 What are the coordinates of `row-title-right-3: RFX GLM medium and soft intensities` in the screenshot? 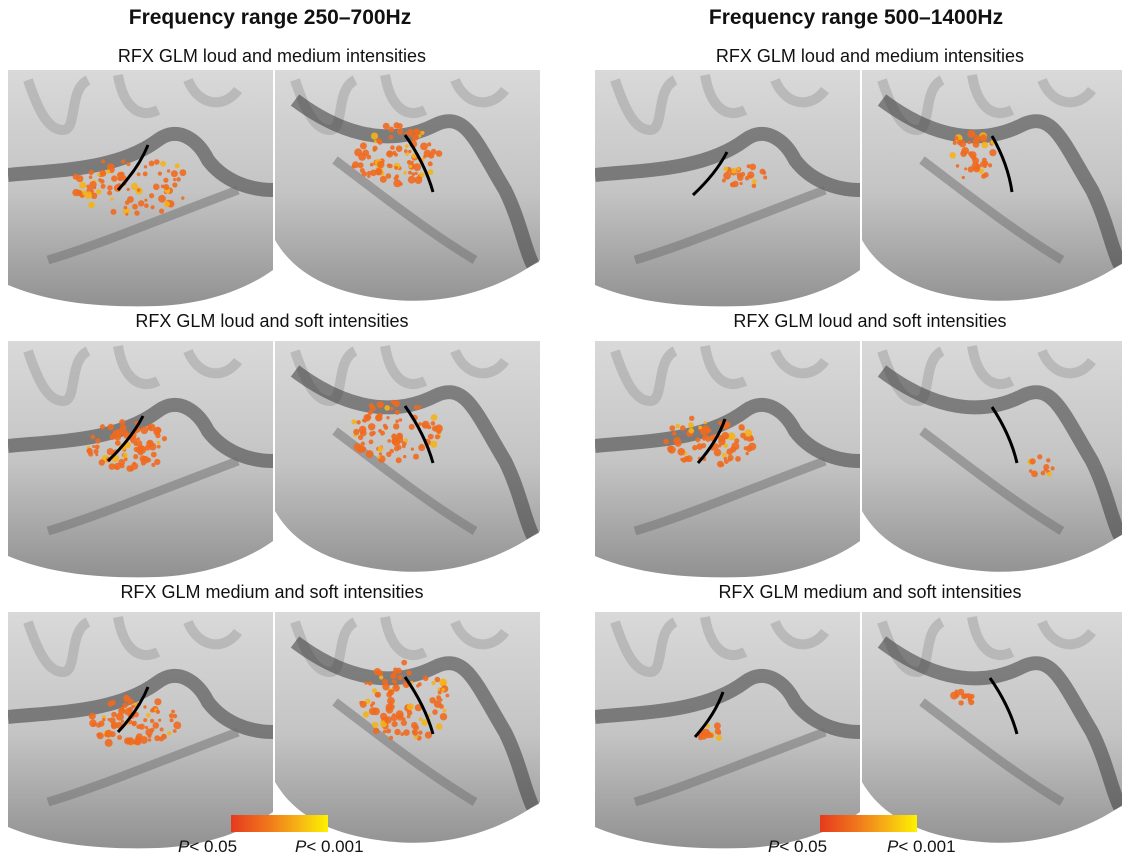 It's located at (870, 592).